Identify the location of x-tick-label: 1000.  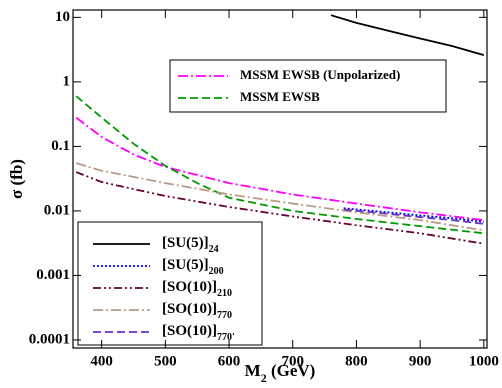
(484, 361).